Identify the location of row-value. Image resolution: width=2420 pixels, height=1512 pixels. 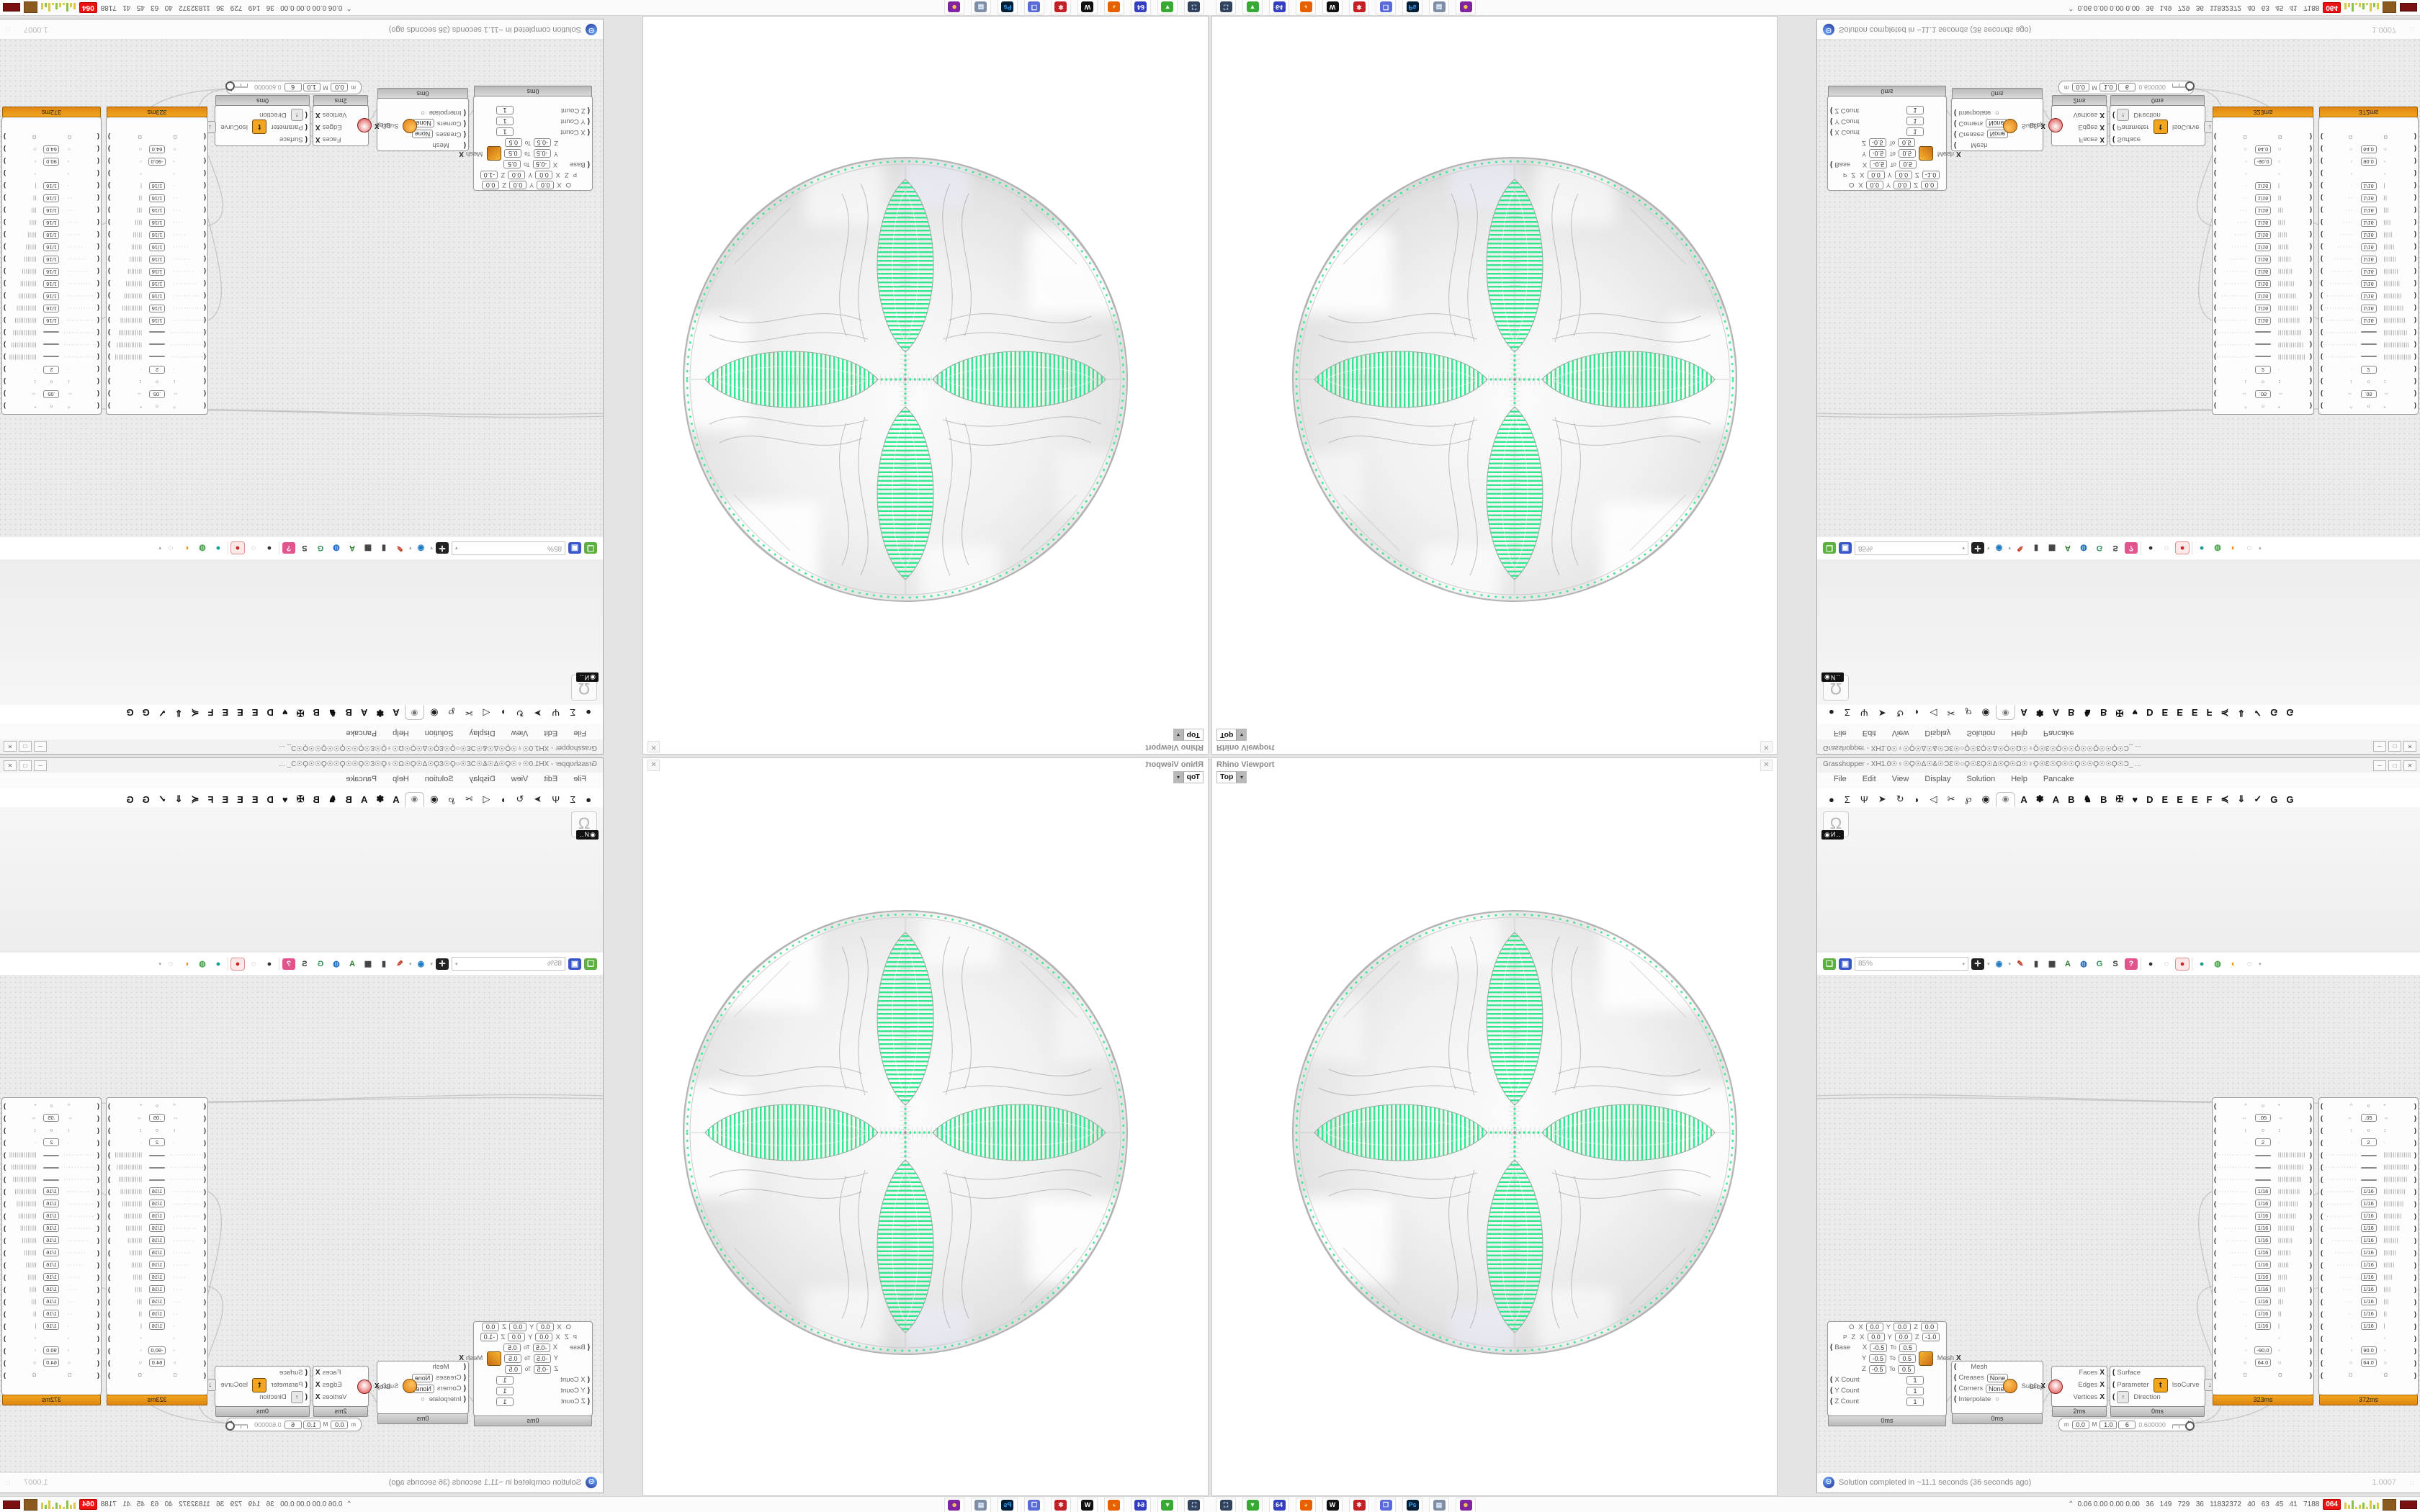
(2263, 345).